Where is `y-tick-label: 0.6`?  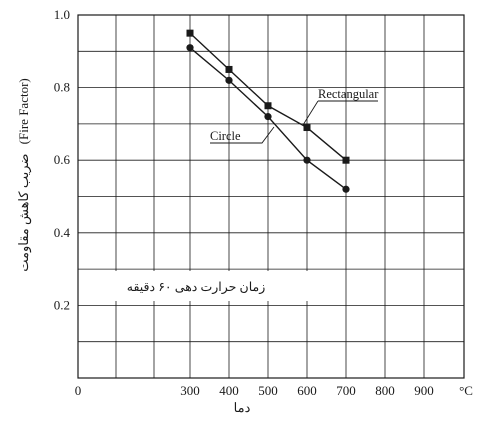
y-tick-label: 0.6 is located at coordinates (62, 159).